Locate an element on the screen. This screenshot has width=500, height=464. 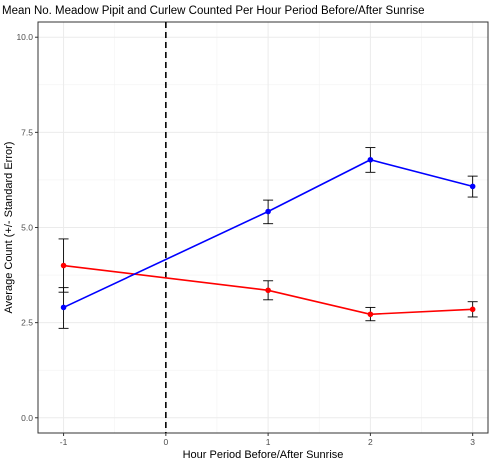
x-axis-title: Hour Period Before/After Sunrise is located at coordinates (263, 455).